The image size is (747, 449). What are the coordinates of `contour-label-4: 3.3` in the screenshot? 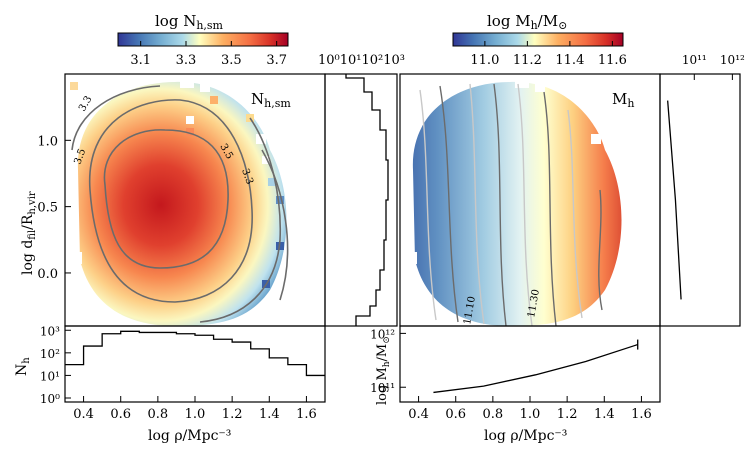 It's located at (247, 176).